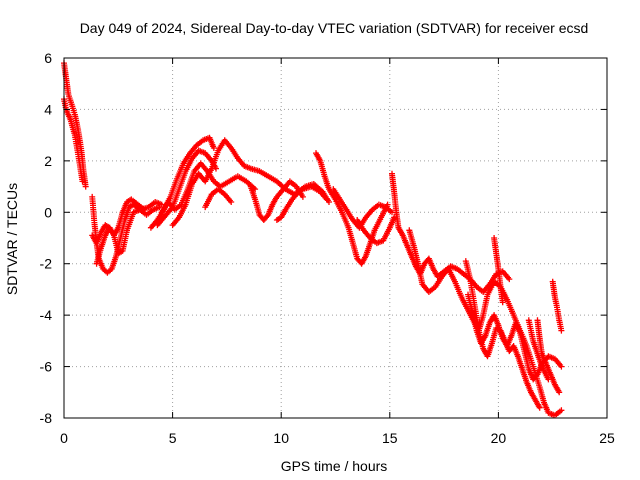  I want to click on x-tick-label: 10, so click(281, 438).